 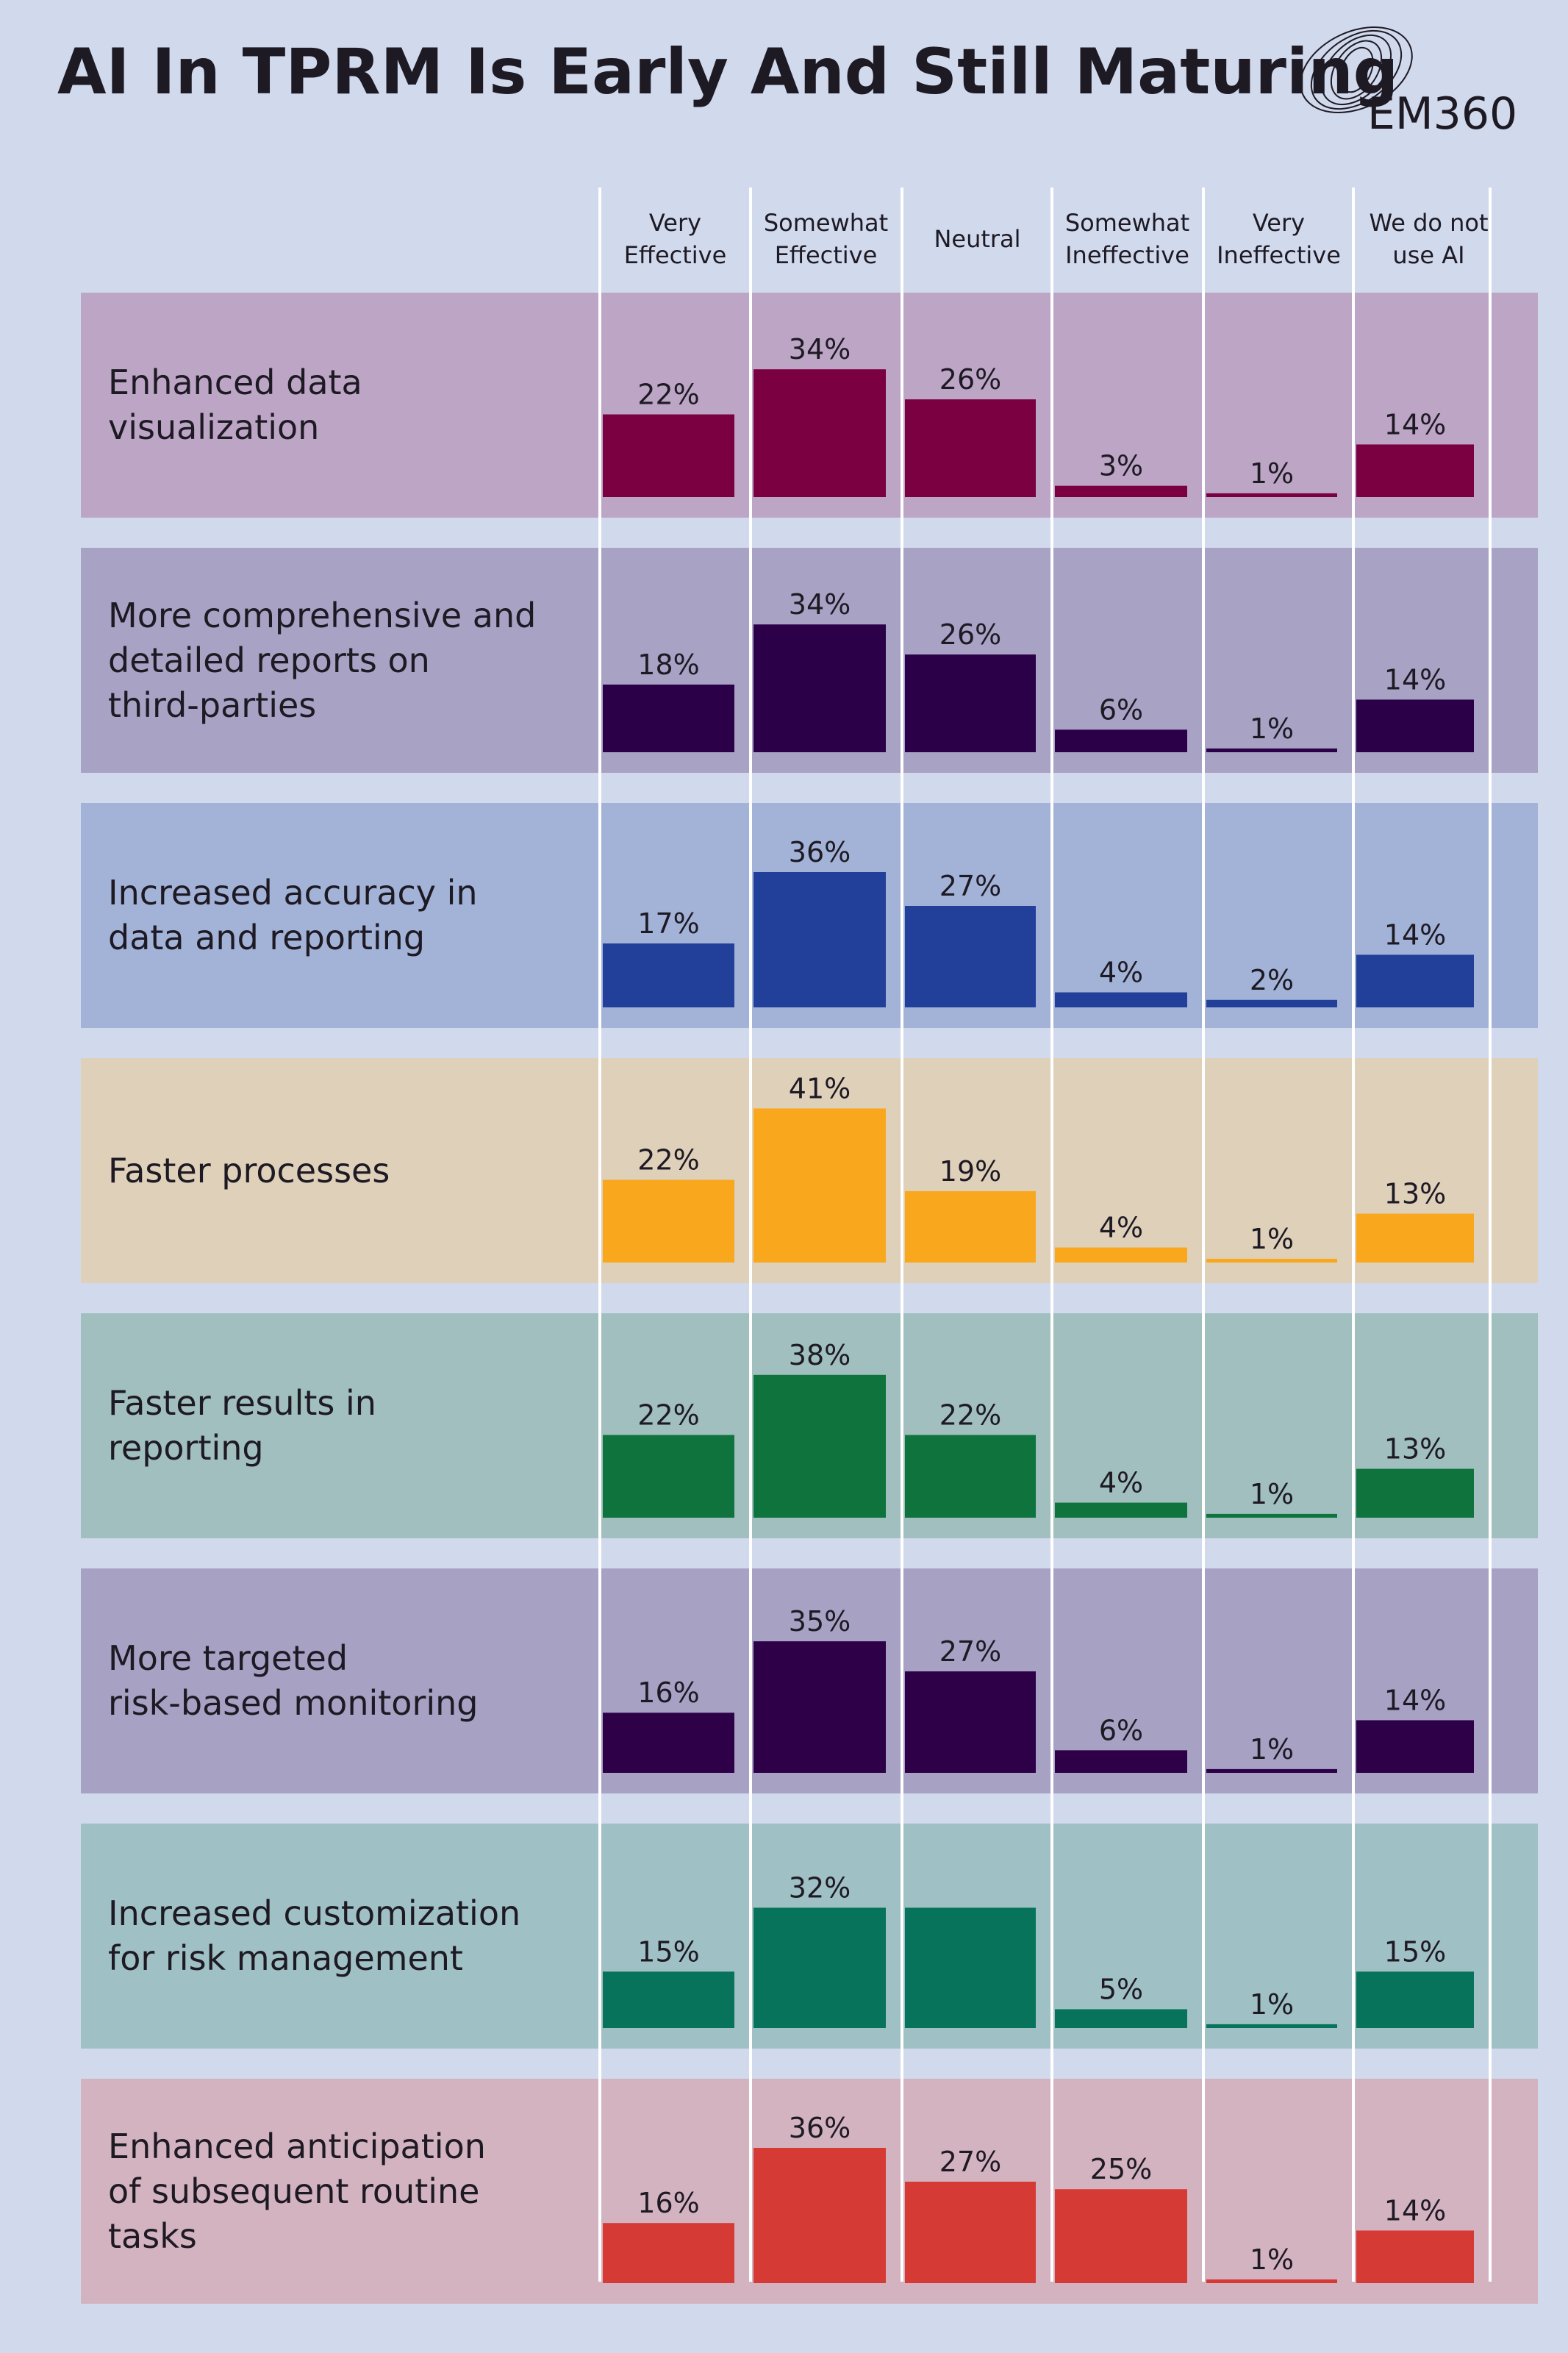 I want to click on row-label: Enhanced data visualization, so click(x=235, y=405).